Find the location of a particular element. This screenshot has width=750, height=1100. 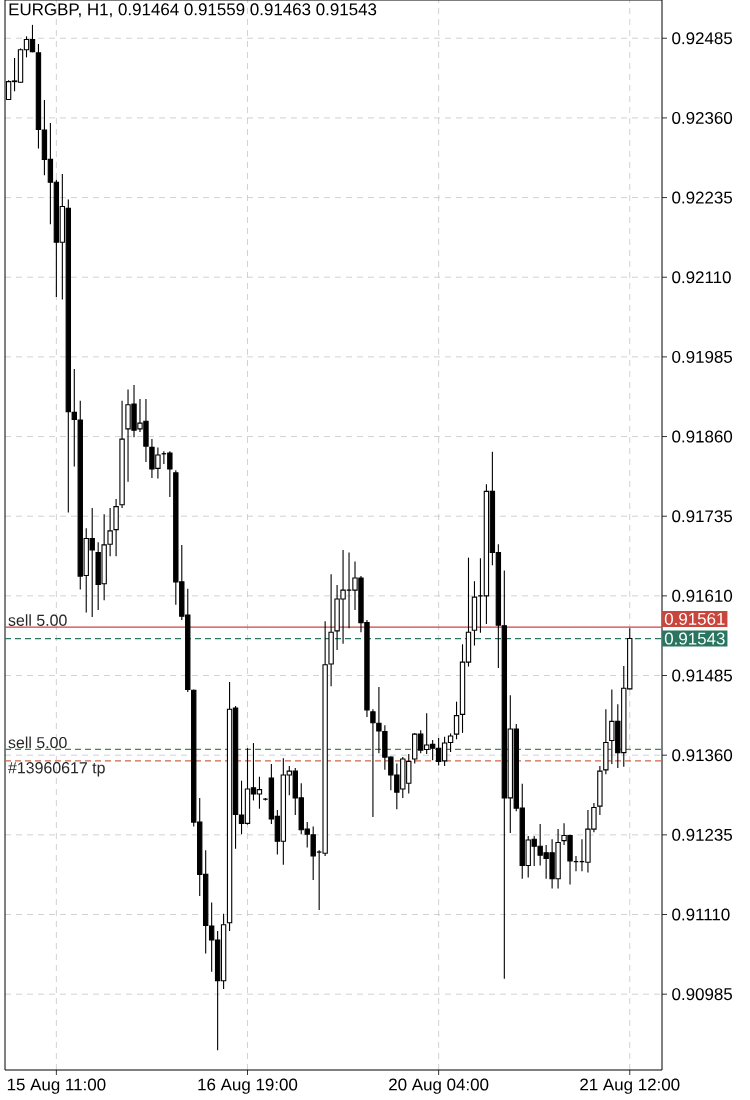

ref-line-label: #13960617 tp is located at coordinates (56, 769).